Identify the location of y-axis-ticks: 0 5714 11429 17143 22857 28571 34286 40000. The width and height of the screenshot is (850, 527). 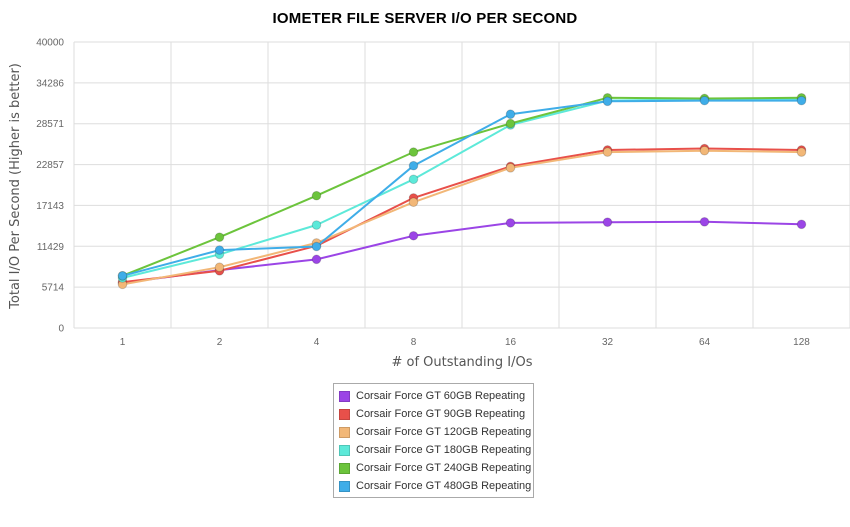
(50, 186).